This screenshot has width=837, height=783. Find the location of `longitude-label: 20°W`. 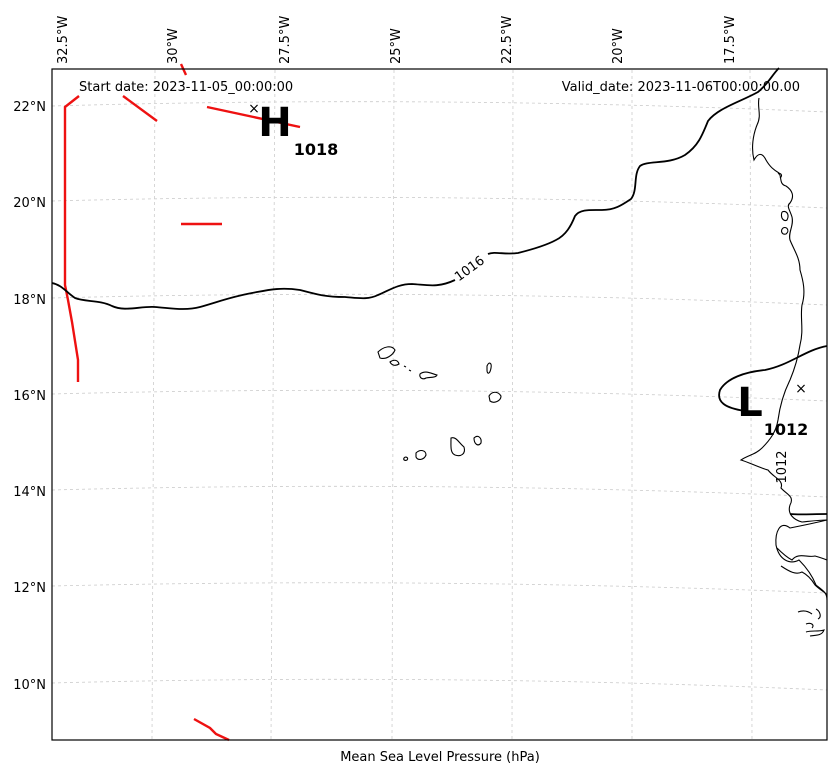

longitude-label: 20°W is located at coordinates (618, 46).